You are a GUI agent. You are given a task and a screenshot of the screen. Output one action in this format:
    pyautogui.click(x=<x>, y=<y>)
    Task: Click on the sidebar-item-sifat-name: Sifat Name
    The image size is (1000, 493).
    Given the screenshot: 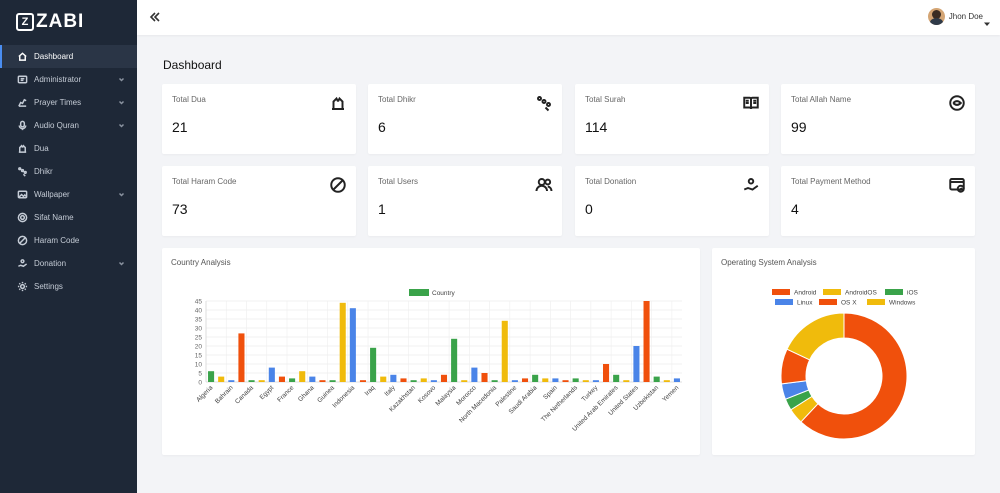 What is the action you would take?
    pyautogui.click(x=68, y=217)
    